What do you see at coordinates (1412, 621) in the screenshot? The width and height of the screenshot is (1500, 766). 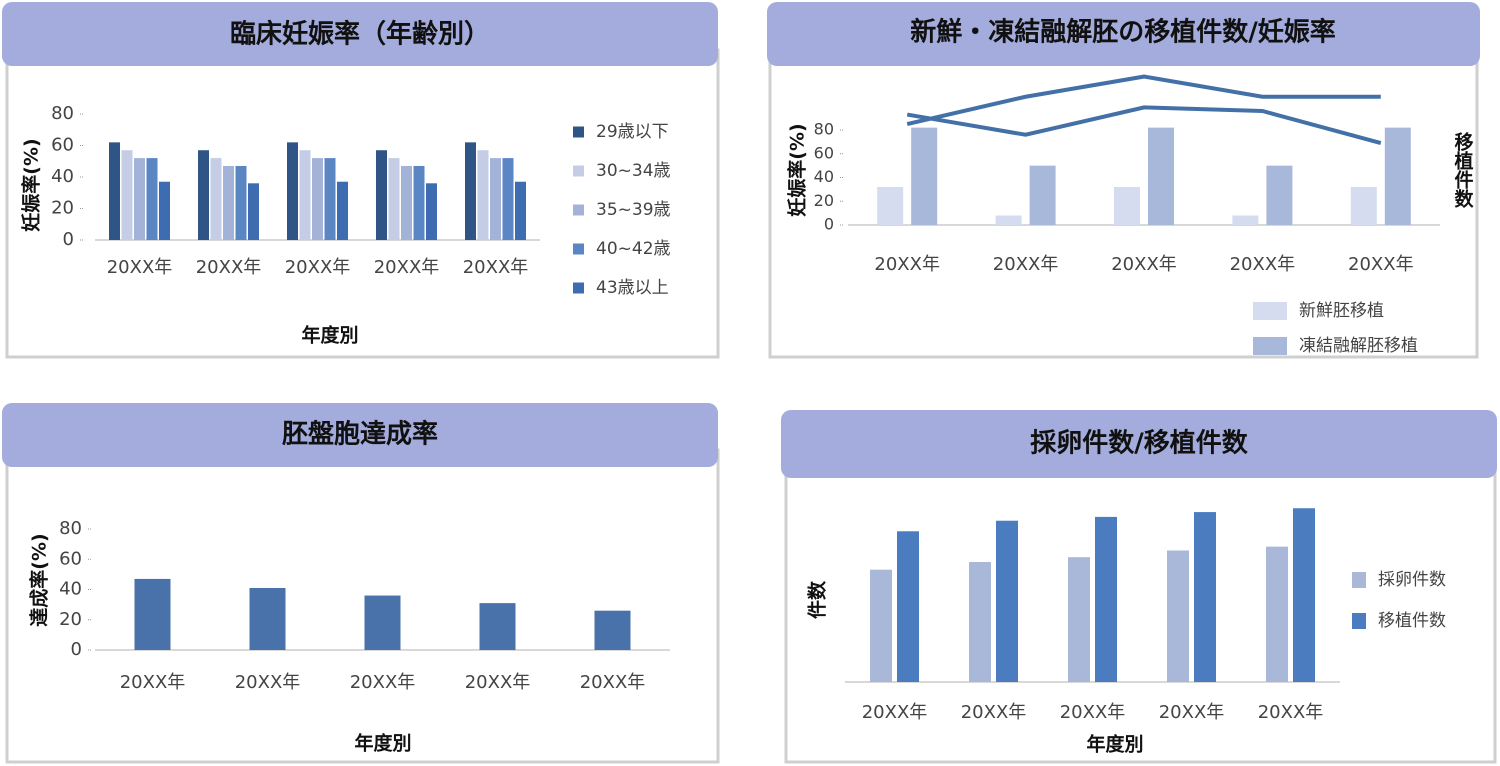 I see `legend-label: 移植件数` at bounding box center [1412, 621].